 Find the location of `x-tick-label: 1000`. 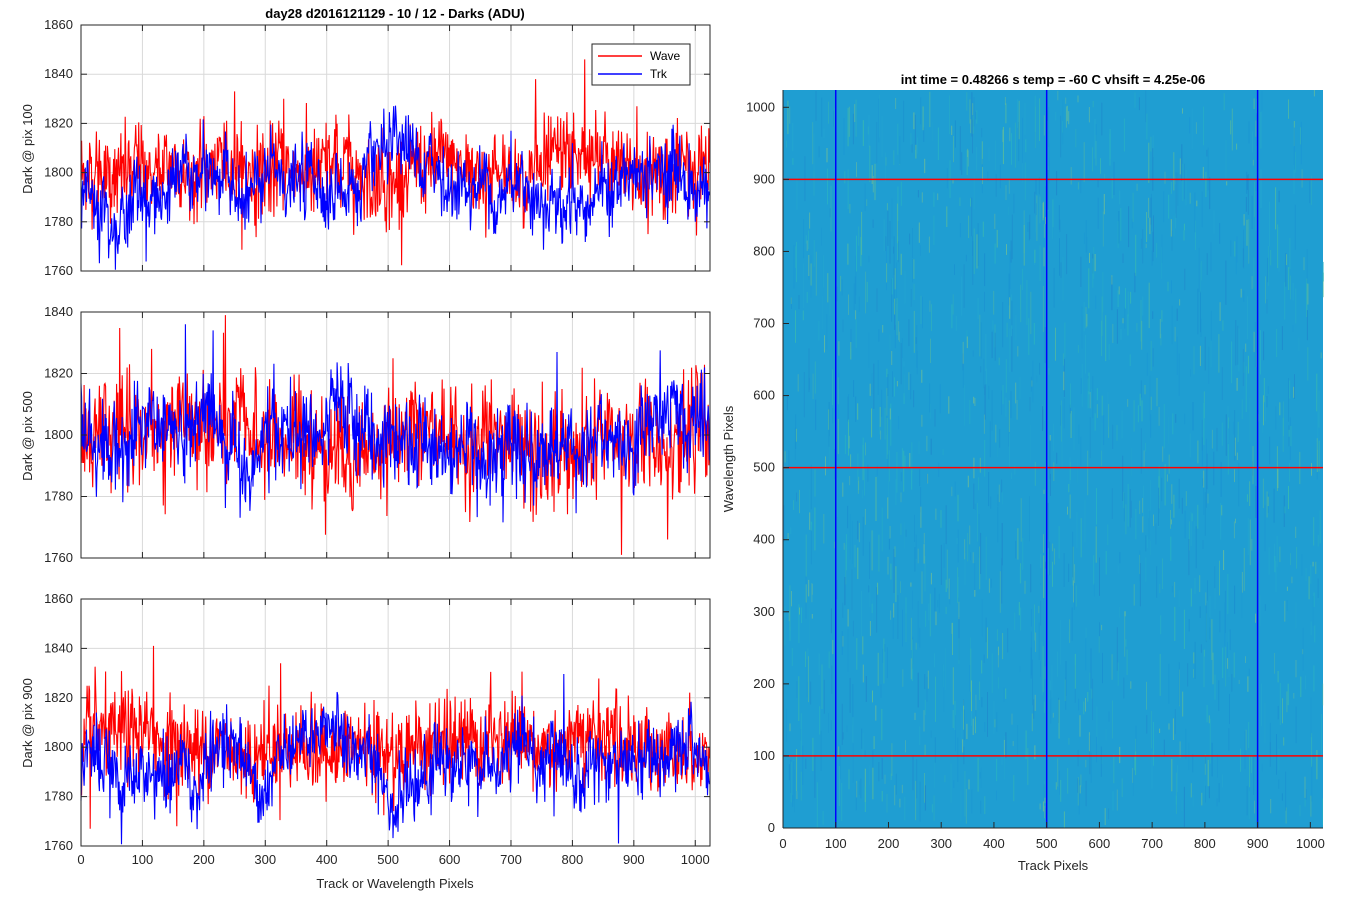

x-tick-label: 1000 is located at coordinates (695, 859).